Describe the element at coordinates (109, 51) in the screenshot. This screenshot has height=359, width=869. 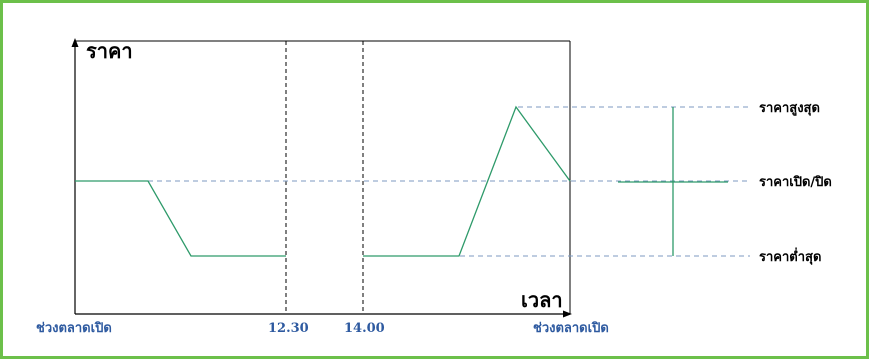
I see `y-axis-label: ราคา` at that location.